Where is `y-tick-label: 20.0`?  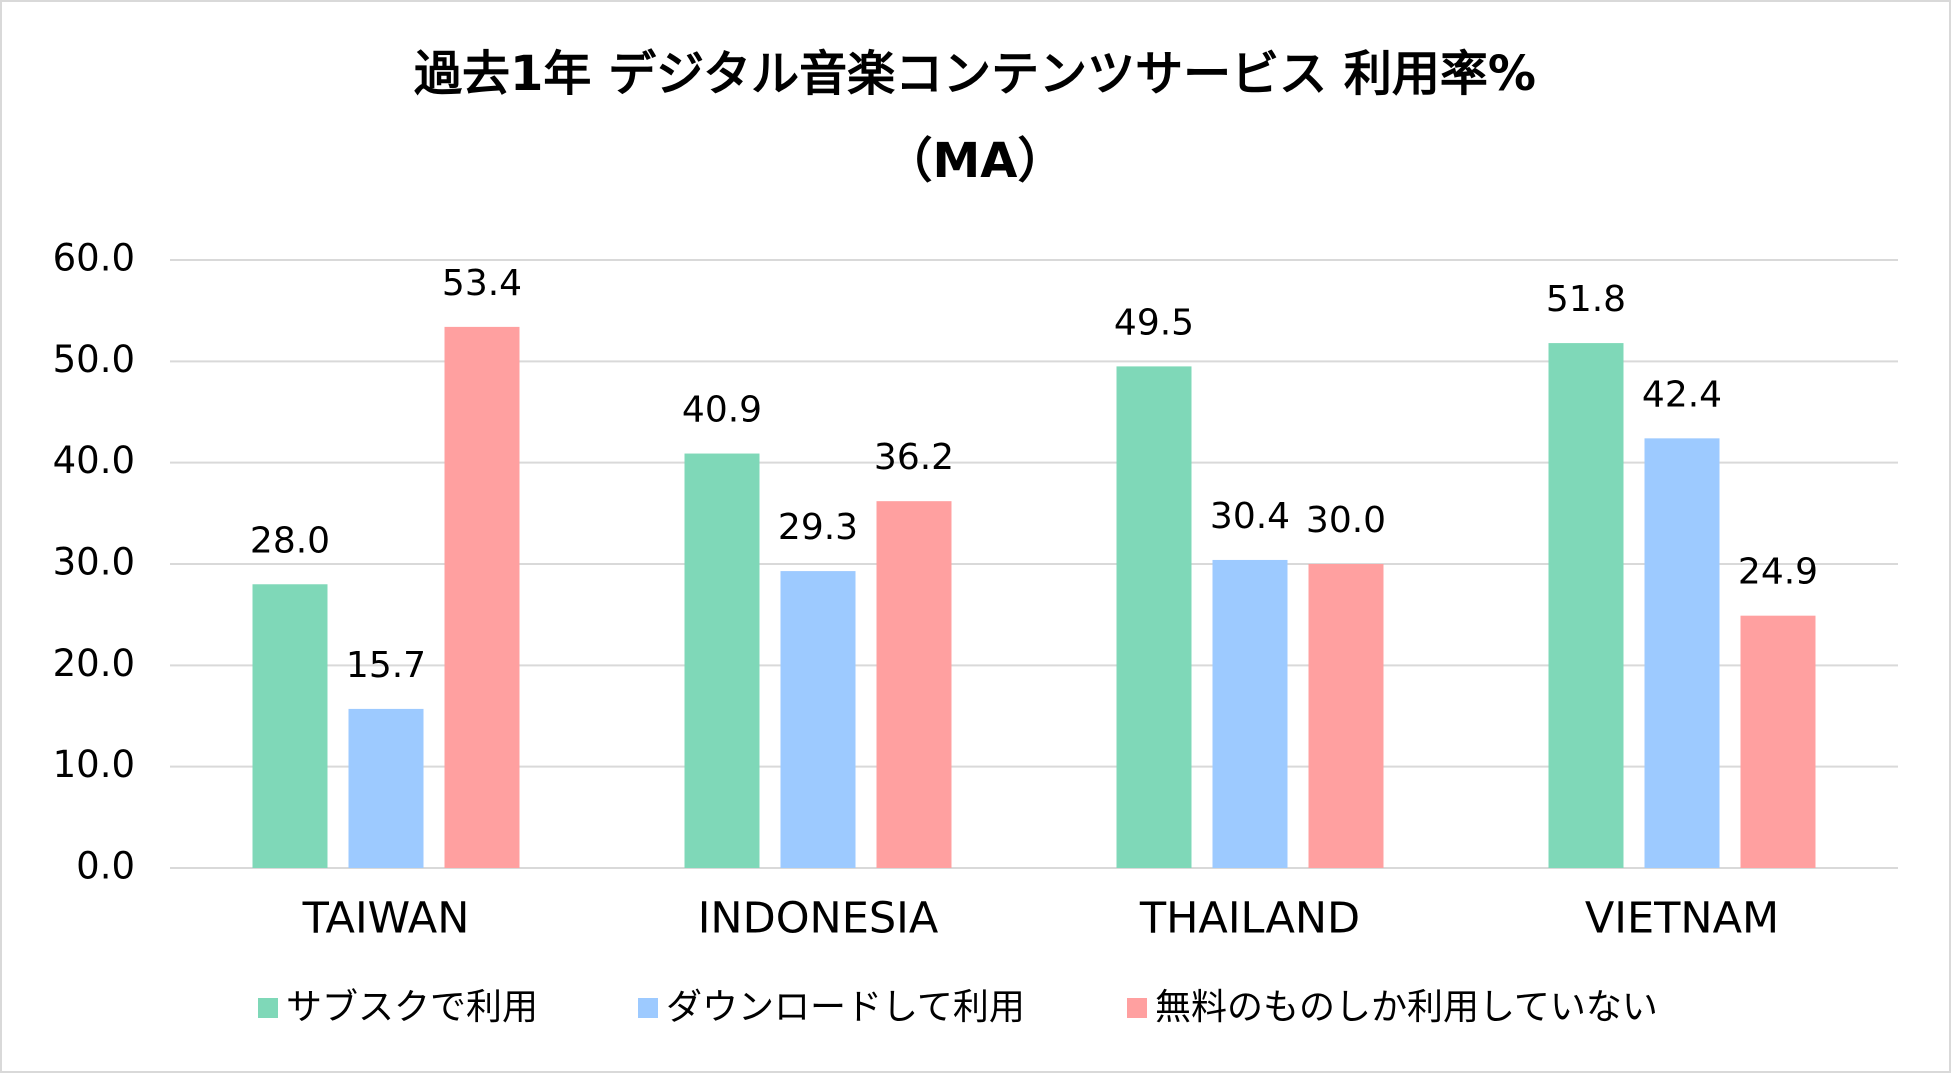
y-tick-label: 20.0 is located at coordinates (94, 663).